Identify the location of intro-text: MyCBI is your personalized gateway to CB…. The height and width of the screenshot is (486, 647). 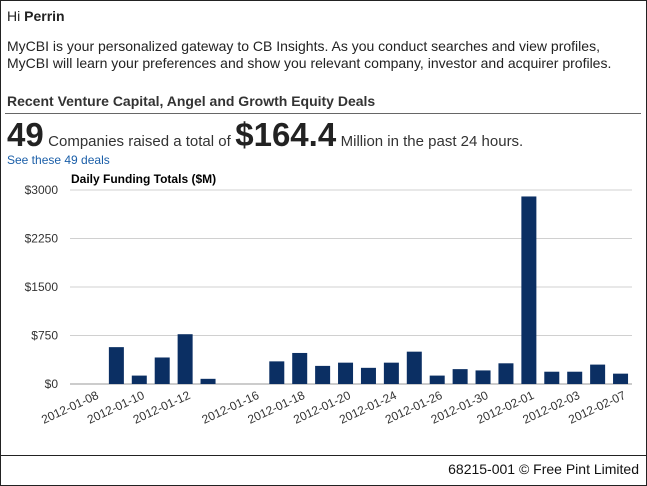
(309, 54).